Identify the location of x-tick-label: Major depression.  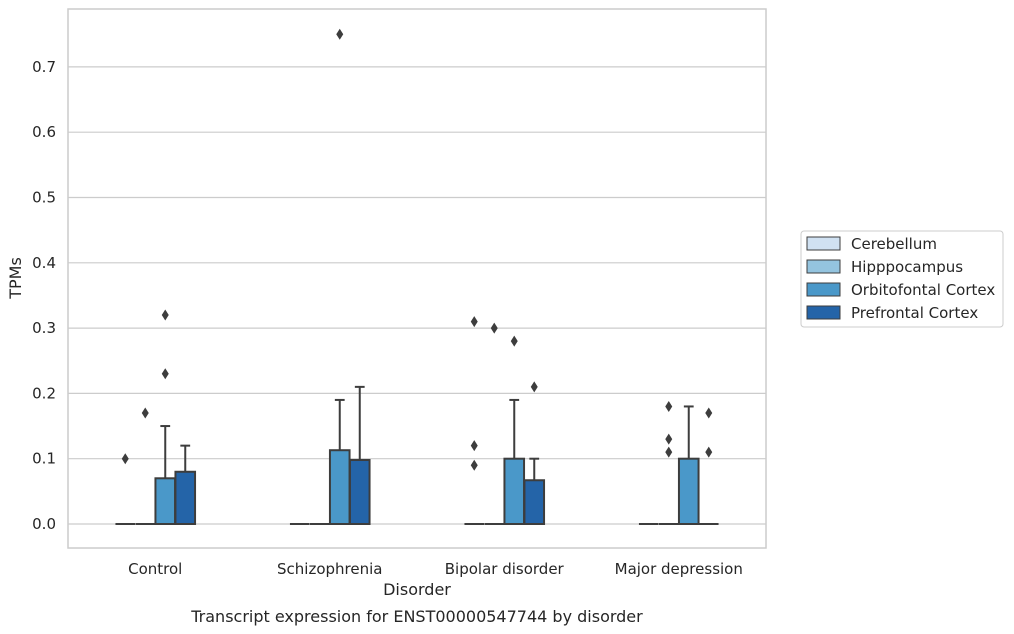
(679, 569).